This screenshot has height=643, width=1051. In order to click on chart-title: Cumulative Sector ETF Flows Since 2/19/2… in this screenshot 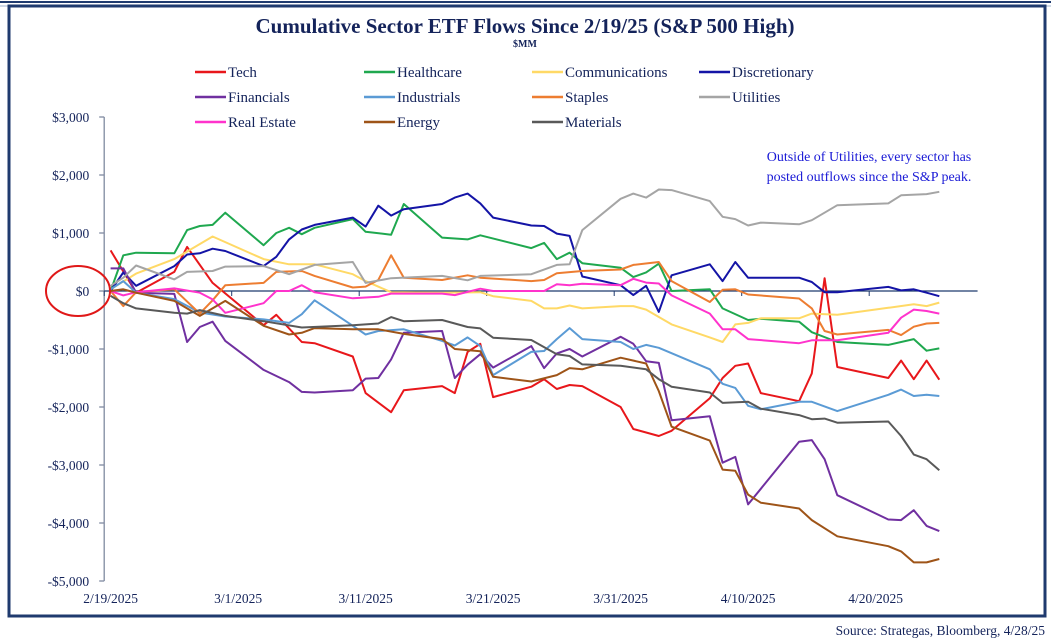, I will do `click(525, 26)`.